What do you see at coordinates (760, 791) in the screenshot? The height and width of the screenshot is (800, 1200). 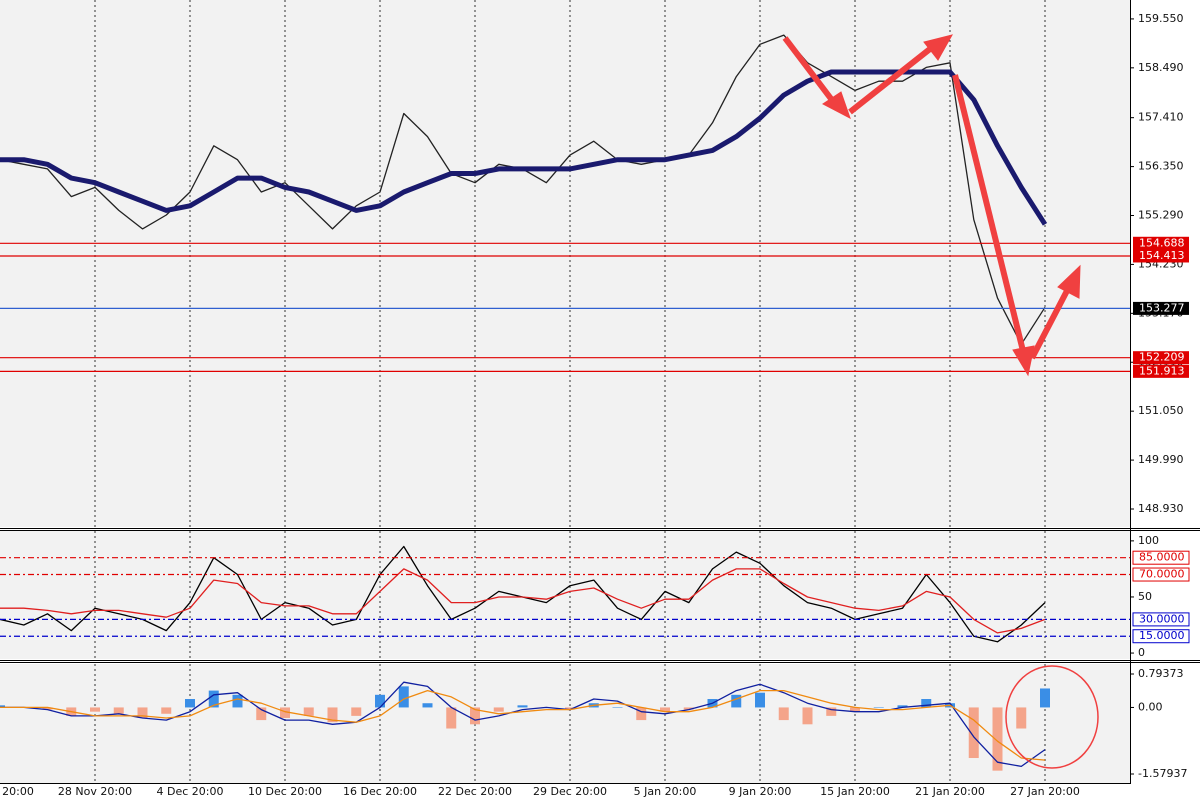 I see `x-tick-label: 9 Jan 20:00` at bounding box center [760, 791].